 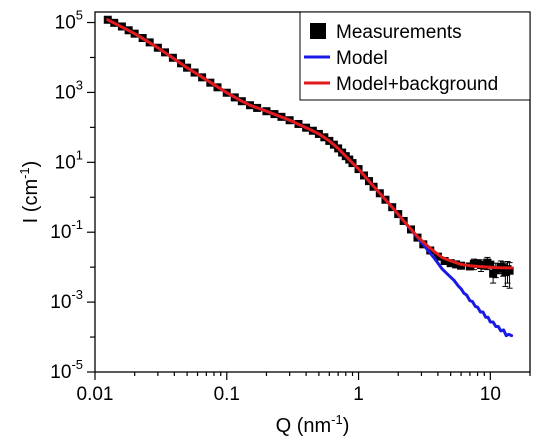 I want to click on x-axis-label: Q (nm-1), so click(x=313, y=424).